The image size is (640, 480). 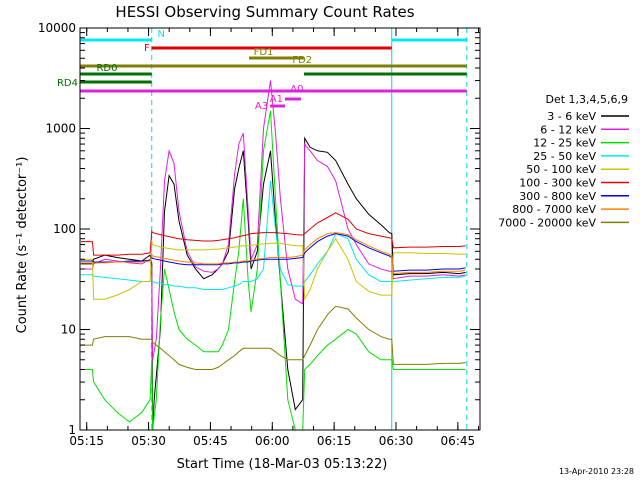 I want to click on legend-label-25-50-kev: 25 - 50 keV, so click(x=564, y=156).